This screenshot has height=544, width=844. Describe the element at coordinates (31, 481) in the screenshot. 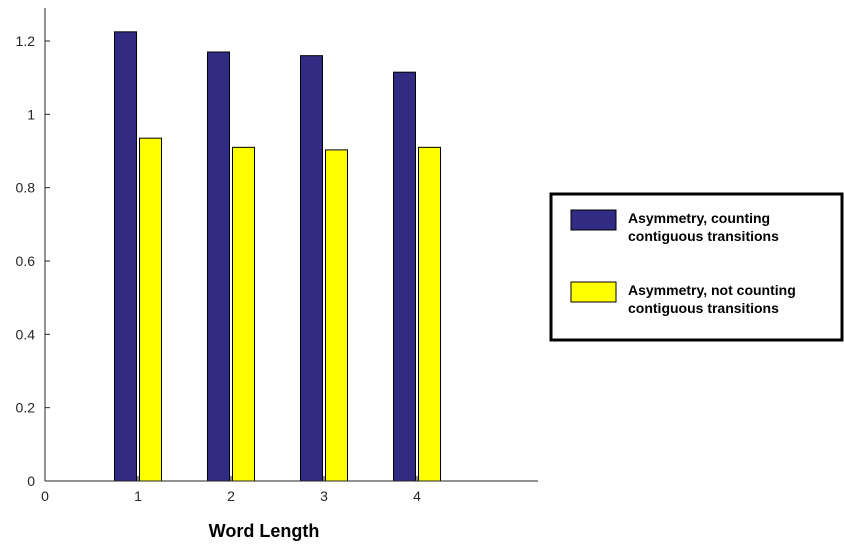

I see `y-tick-label: 0` at that location.